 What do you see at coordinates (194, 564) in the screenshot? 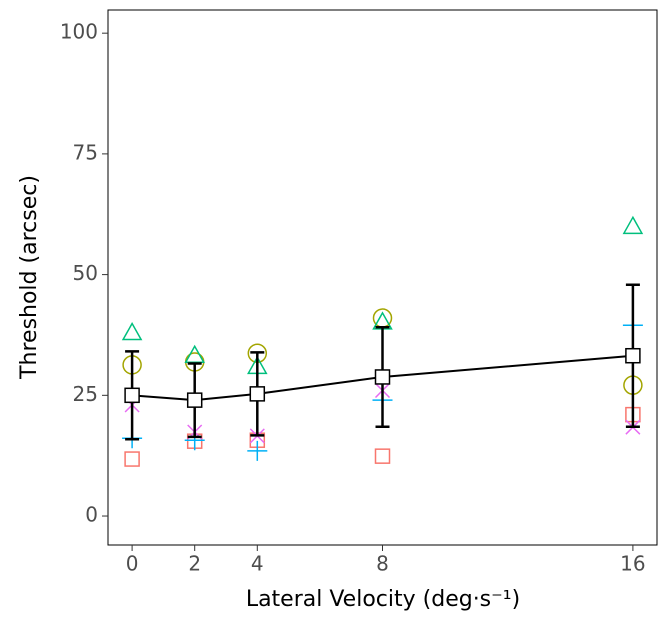
I see `x-tick-label: 2` at bounding box center [194, 564].